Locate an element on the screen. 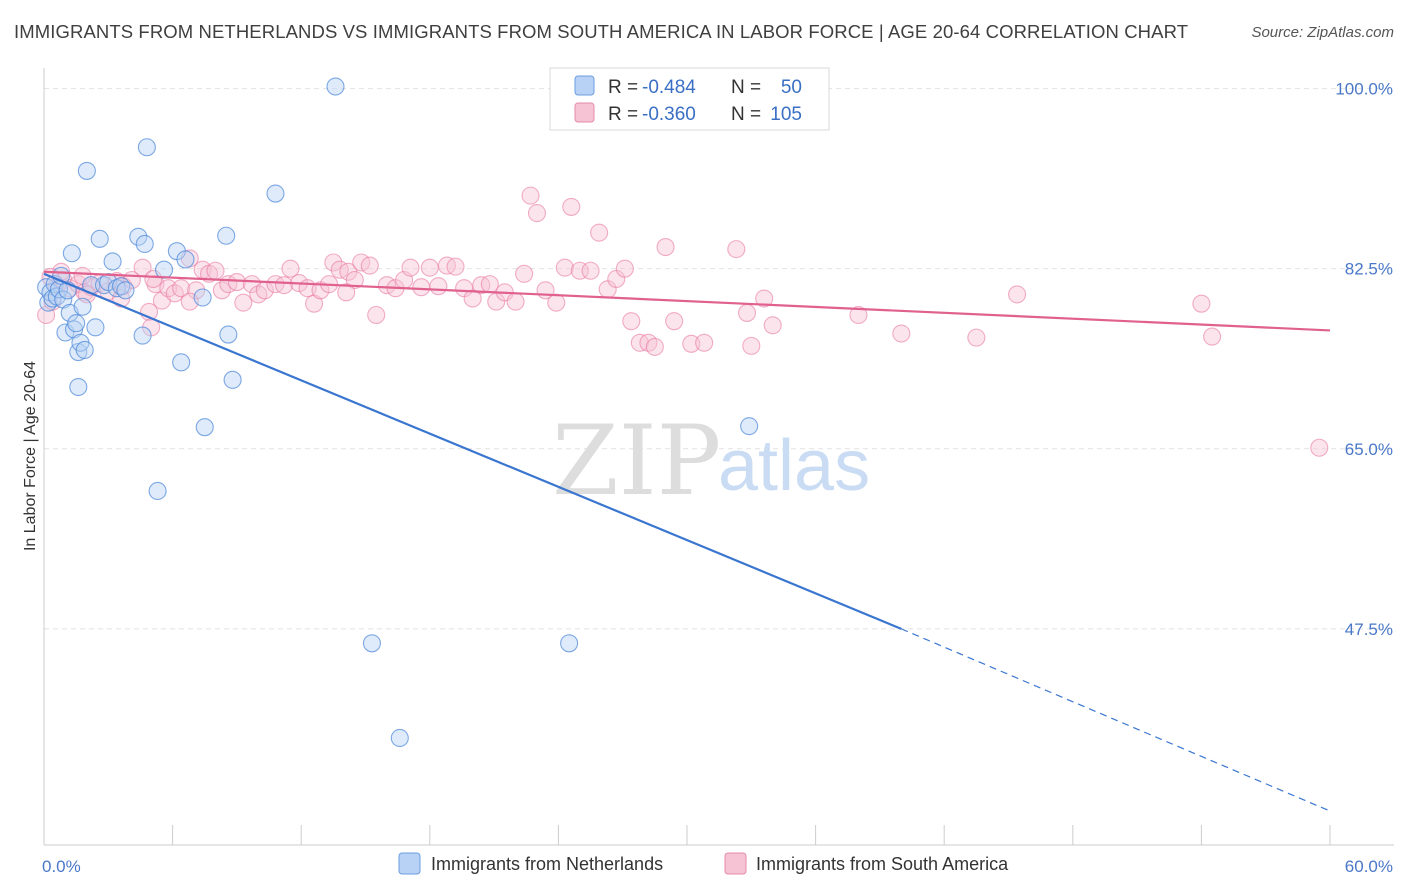  stats-legend-box is located at coordinates (689, 99).